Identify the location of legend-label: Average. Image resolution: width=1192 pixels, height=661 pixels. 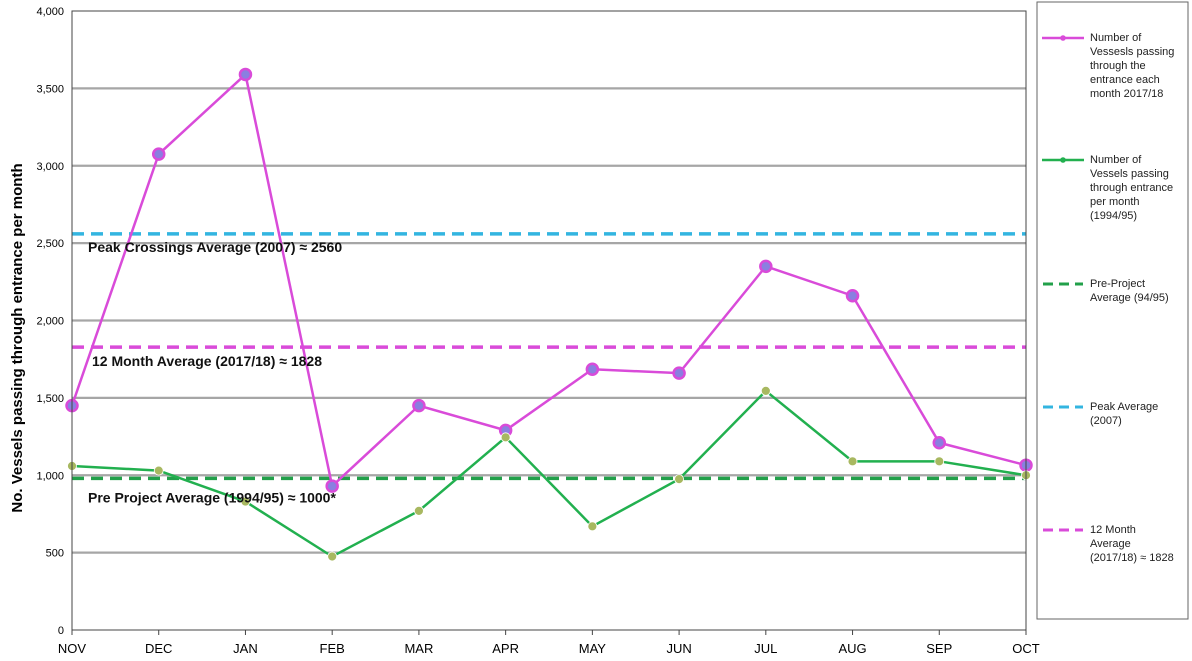
(1110, 544).